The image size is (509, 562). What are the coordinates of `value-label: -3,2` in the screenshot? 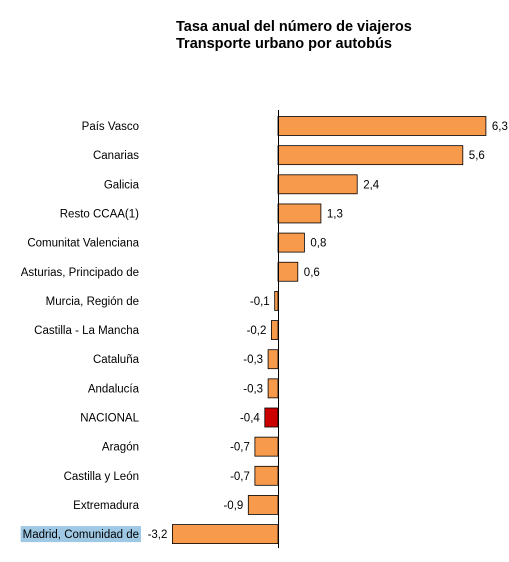 It's located at (158, 535).